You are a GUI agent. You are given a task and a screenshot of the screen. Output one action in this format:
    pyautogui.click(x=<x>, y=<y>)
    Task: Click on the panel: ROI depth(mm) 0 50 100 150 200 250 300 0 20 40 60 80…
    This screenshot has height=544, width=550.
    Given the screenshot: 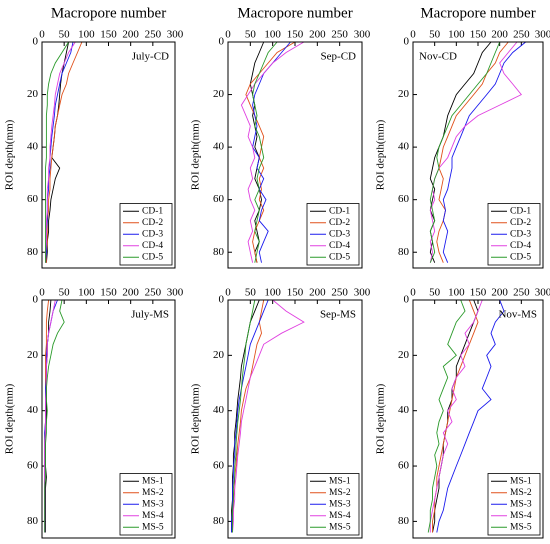 What is the action you would take?
    pyautogui.click(x=462, y=413)
    